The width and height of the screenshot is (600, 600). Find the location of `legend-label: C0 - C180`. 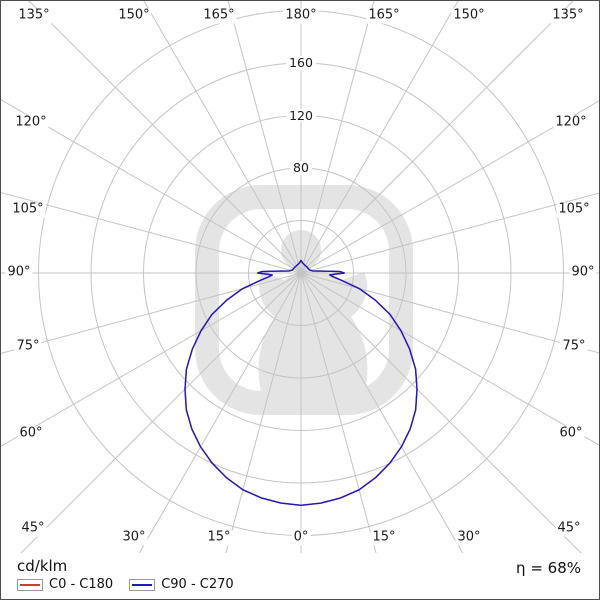

legend-label: C0 - C180 is located at coordinates (81, 584).